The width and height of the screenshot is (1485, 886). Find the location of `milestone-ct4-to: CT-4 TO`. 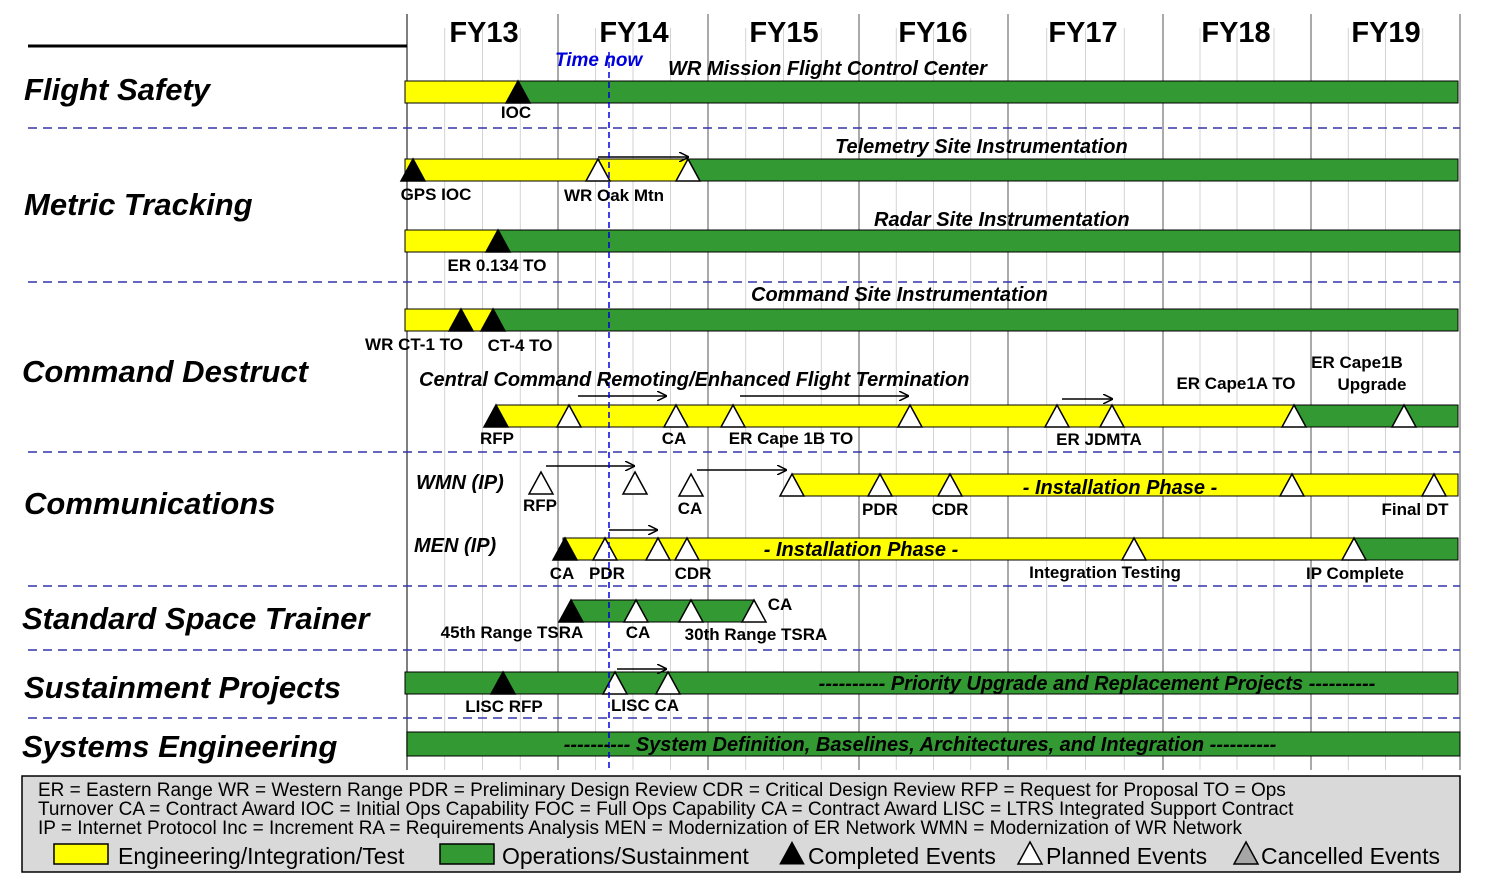

milestone-ct4-to: CT-4 TO is located at coordinates (520, 345).